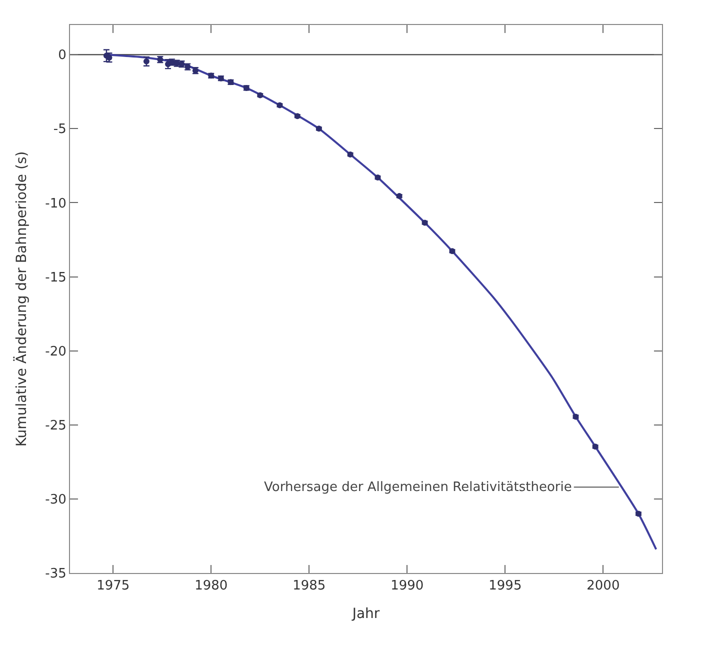  I want to click on x-tick-label: 1980, so click(211, 586).